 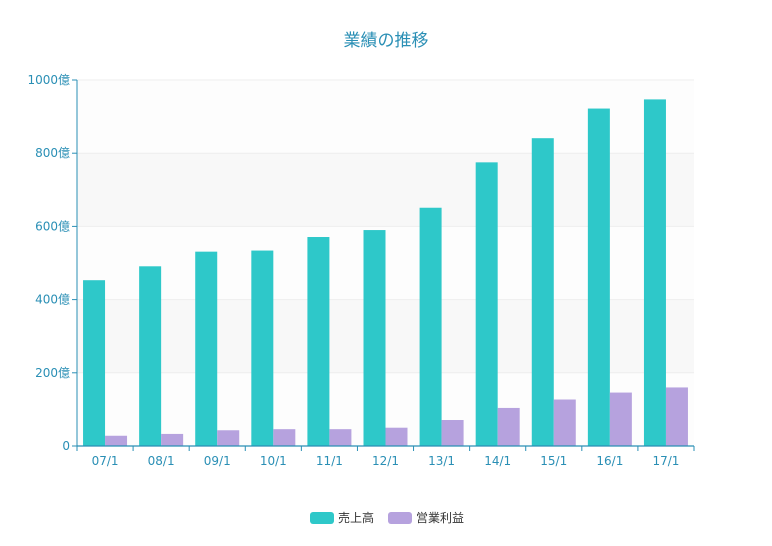 I want to click on bar-売上高-07/1, so click(x=94, y=363).